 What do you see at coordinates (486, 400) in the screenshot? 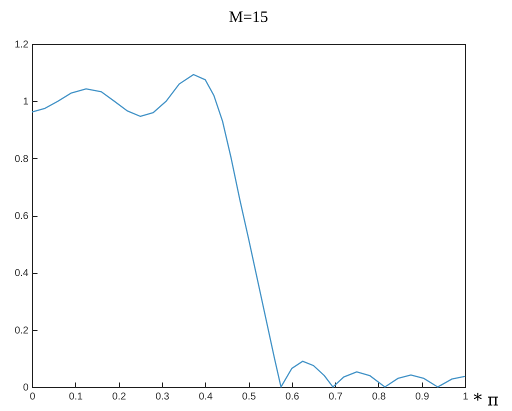
I see `x-axis-title: * π` at bounding box center [486, 400].